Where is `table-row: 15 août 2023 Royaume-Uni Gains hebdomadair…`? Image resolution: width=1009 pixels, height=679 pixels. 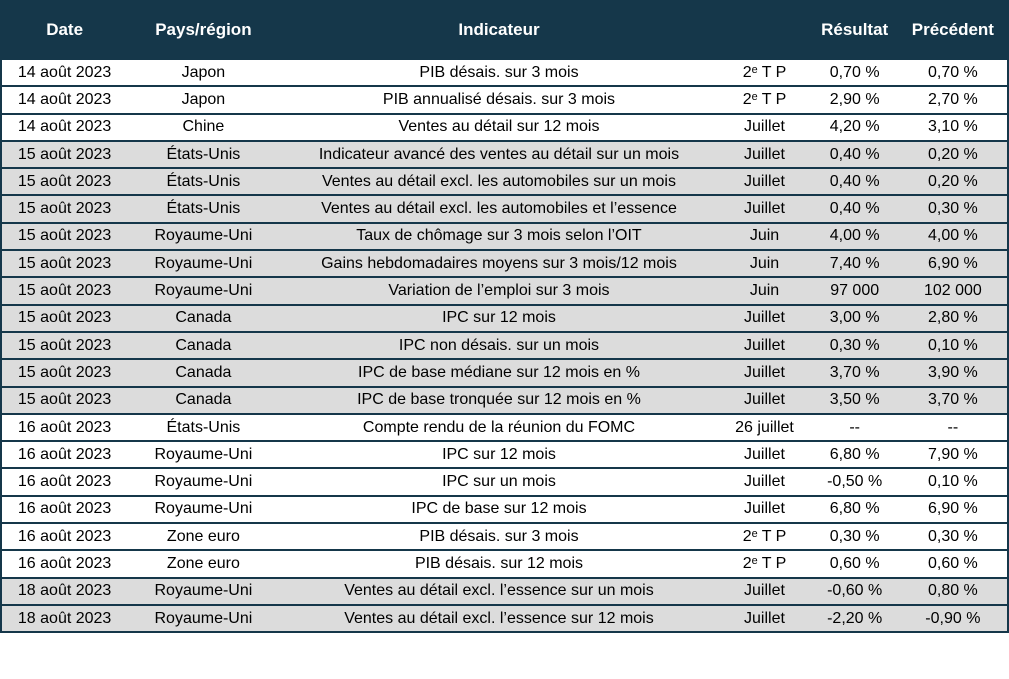 table-row: 15 août 2023 Royaume-Uni Gains hebdomadair… is located at coordinates (504, 263).